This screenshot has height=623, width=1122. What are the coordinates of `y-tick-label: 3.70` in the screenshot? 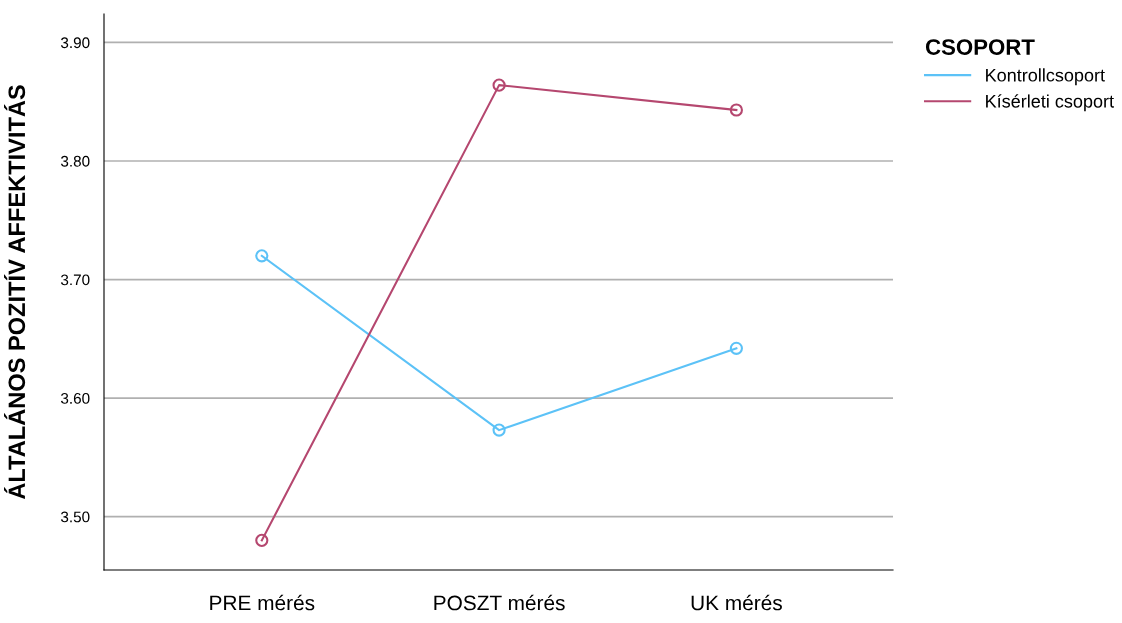 It's located at (75, 280).